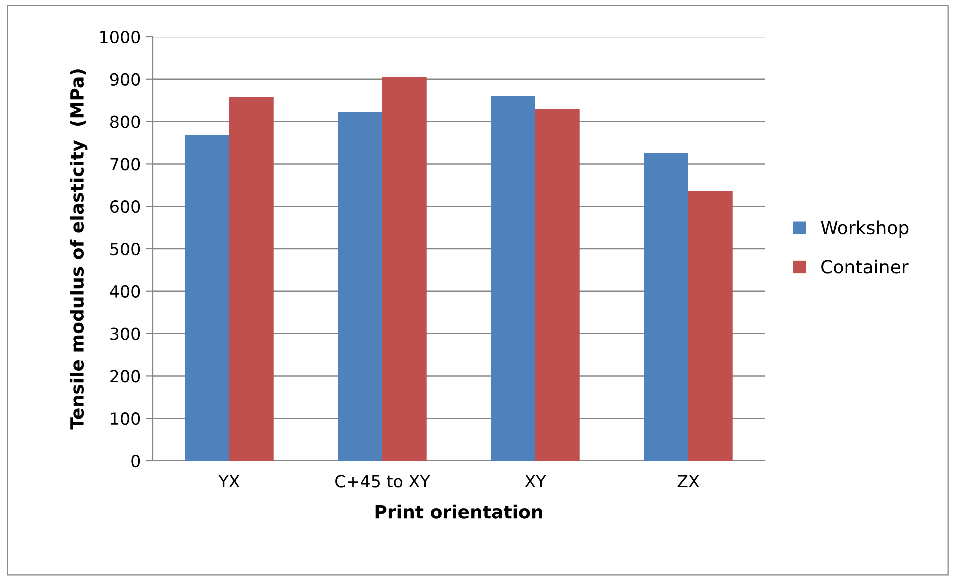 The image size is (956, 581). Describe the element at coordinates (125, 291) in the screenshot. I see `y-tick-label: 400` at that location.